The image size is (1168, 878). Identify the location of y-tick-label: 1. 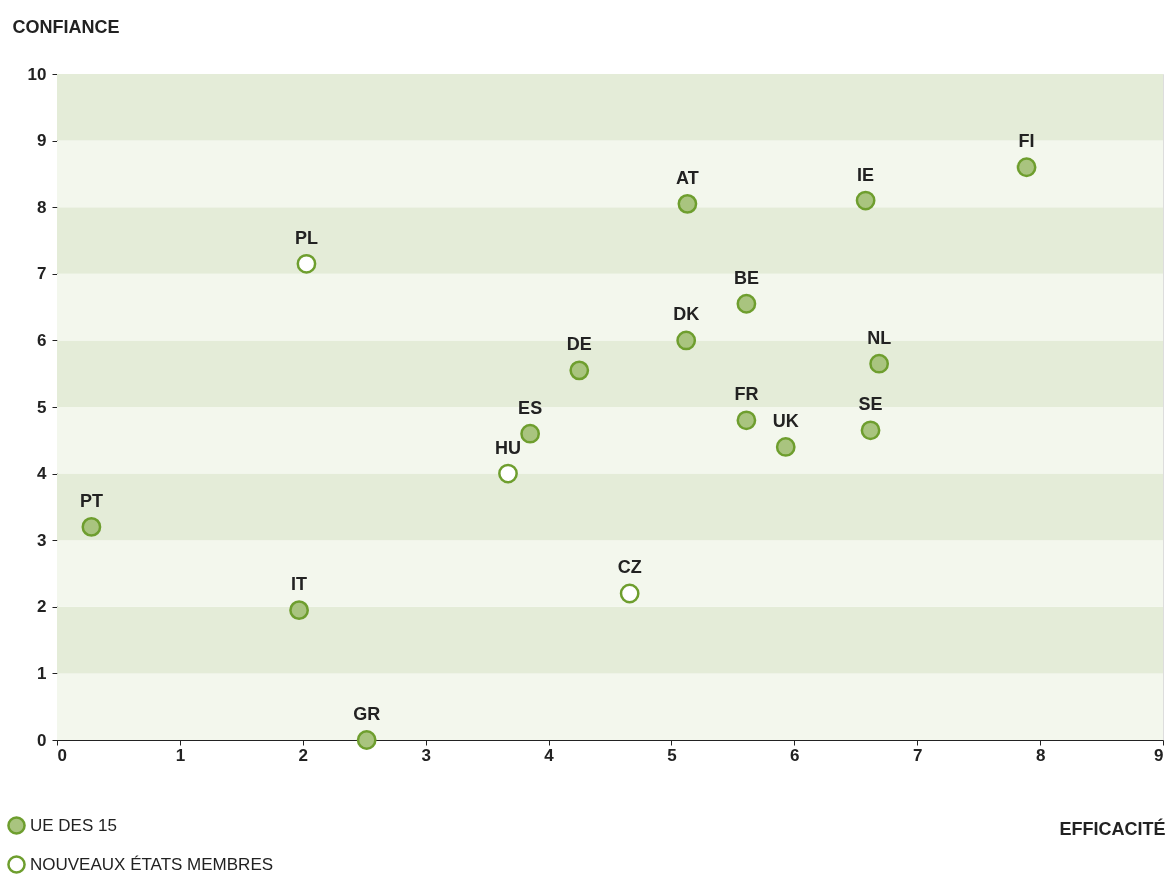
(42, 673).